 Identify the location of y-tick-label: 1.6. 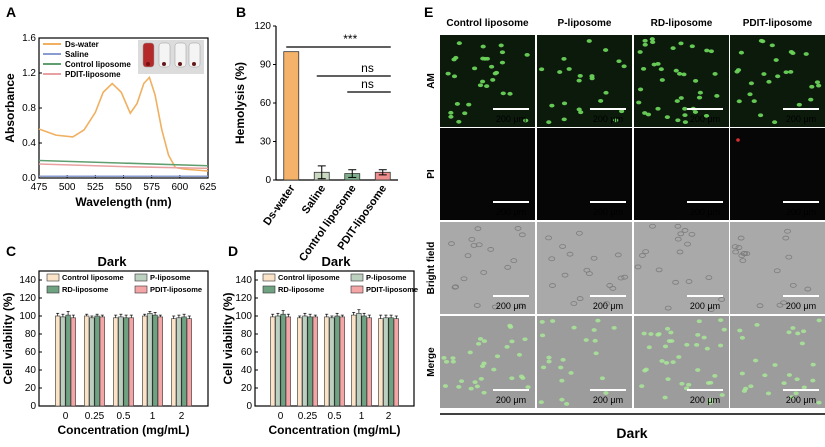
(29, 38).